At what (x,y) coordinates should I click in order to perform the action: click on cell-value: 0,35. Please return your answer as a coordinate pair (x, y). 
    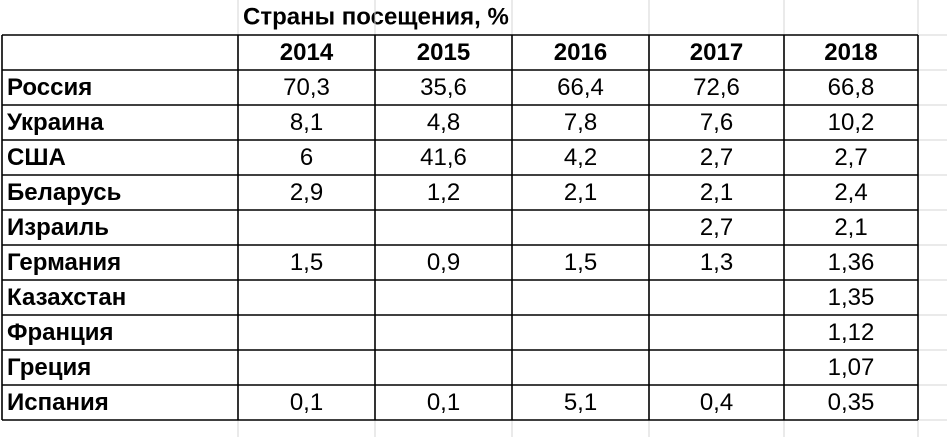
    Looking at the image, I should click on (851, 402).